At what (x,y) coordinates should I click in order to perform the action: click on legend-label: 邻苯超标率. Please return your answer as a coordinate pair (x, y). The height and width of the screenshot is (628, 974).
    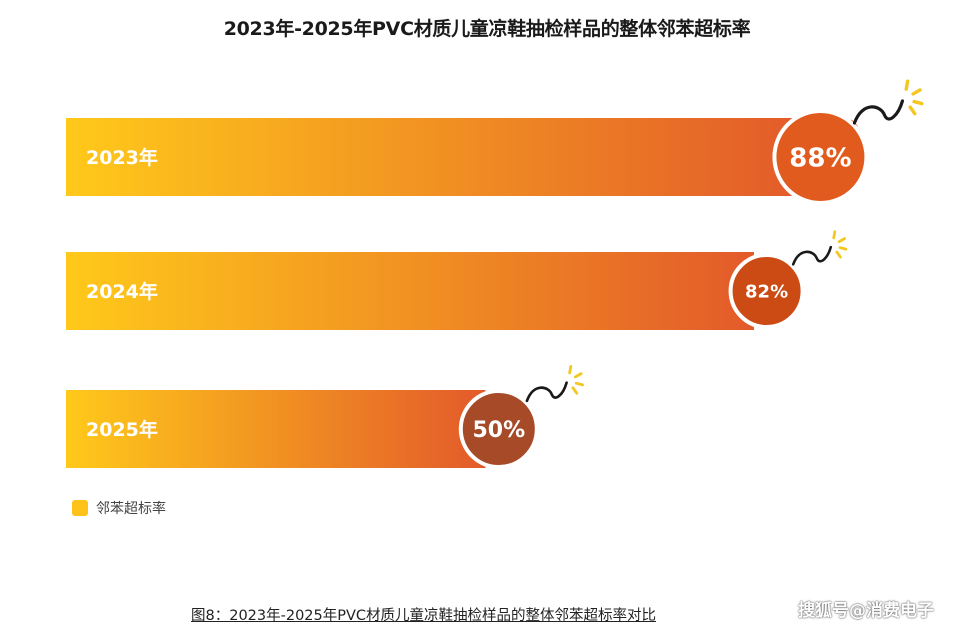
    Looking at the image, I should click on (131, 509).